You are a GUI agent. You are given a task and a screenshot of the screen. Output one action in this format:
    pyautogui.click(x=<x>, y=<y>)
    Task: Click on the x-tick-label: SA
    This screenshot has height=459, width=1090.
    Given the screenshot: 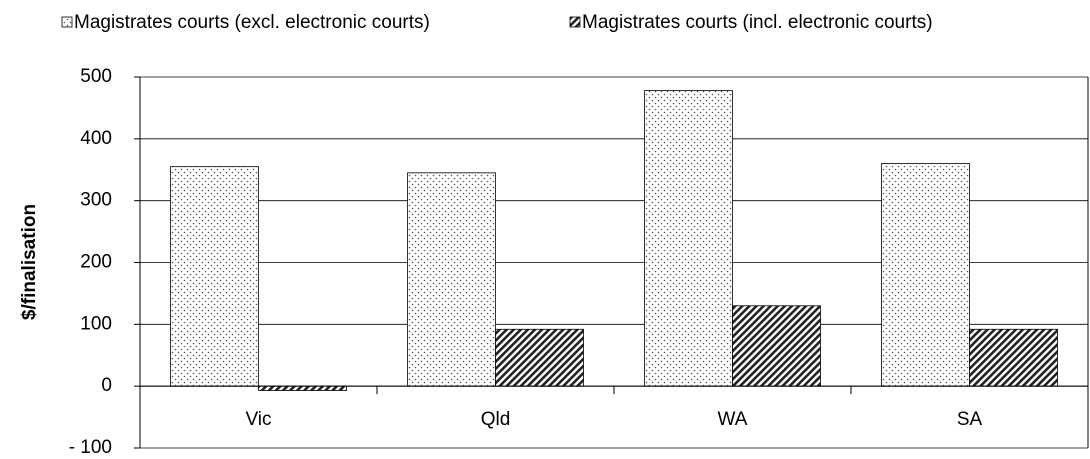 What is the action you would take?
    pyautogui.click(x=970, y=419)
    